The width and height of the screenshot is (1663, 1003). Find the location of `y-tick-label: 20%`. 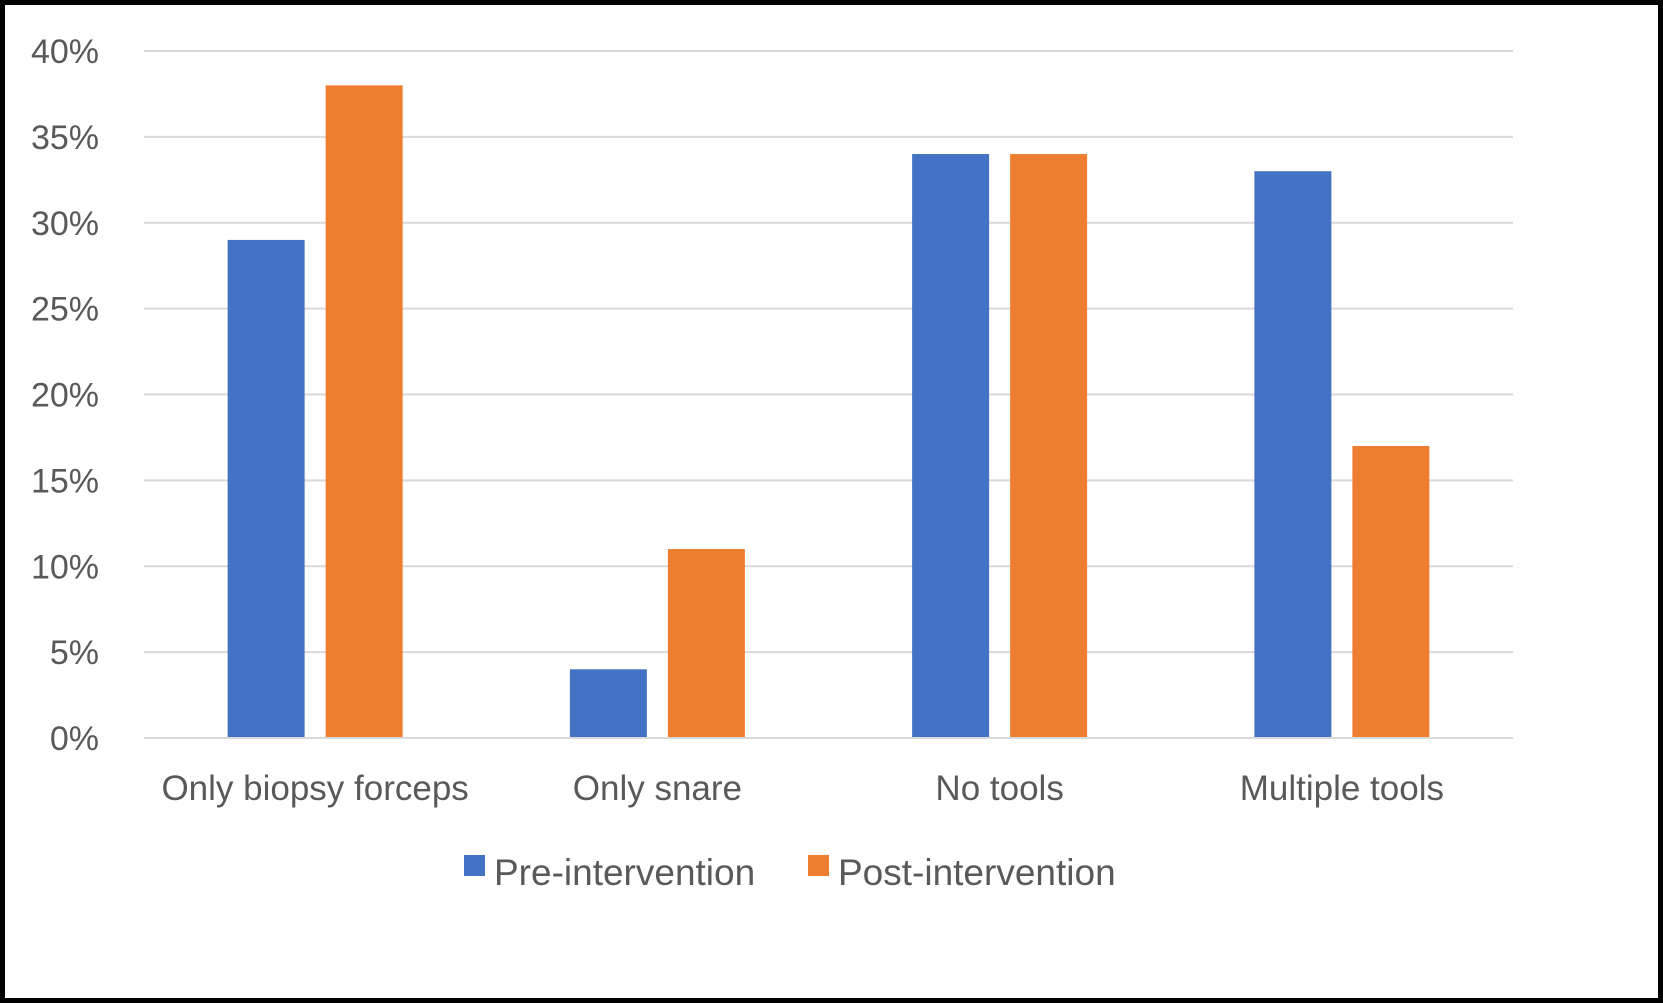

y-tick-label: 20% is located at coordinates (65, 396).